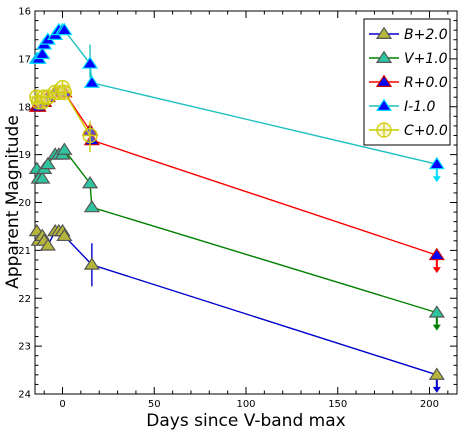  I want to click on legend-label: R+0.0, so click(426, 83).